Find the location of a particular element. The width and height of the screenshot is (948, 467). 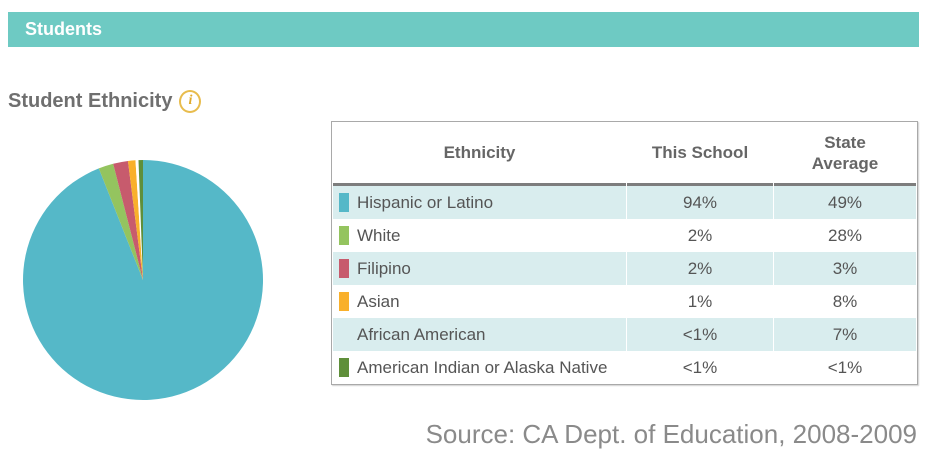

column-header-ethnicity: Ethnicity is located at coordinates (479, 154).